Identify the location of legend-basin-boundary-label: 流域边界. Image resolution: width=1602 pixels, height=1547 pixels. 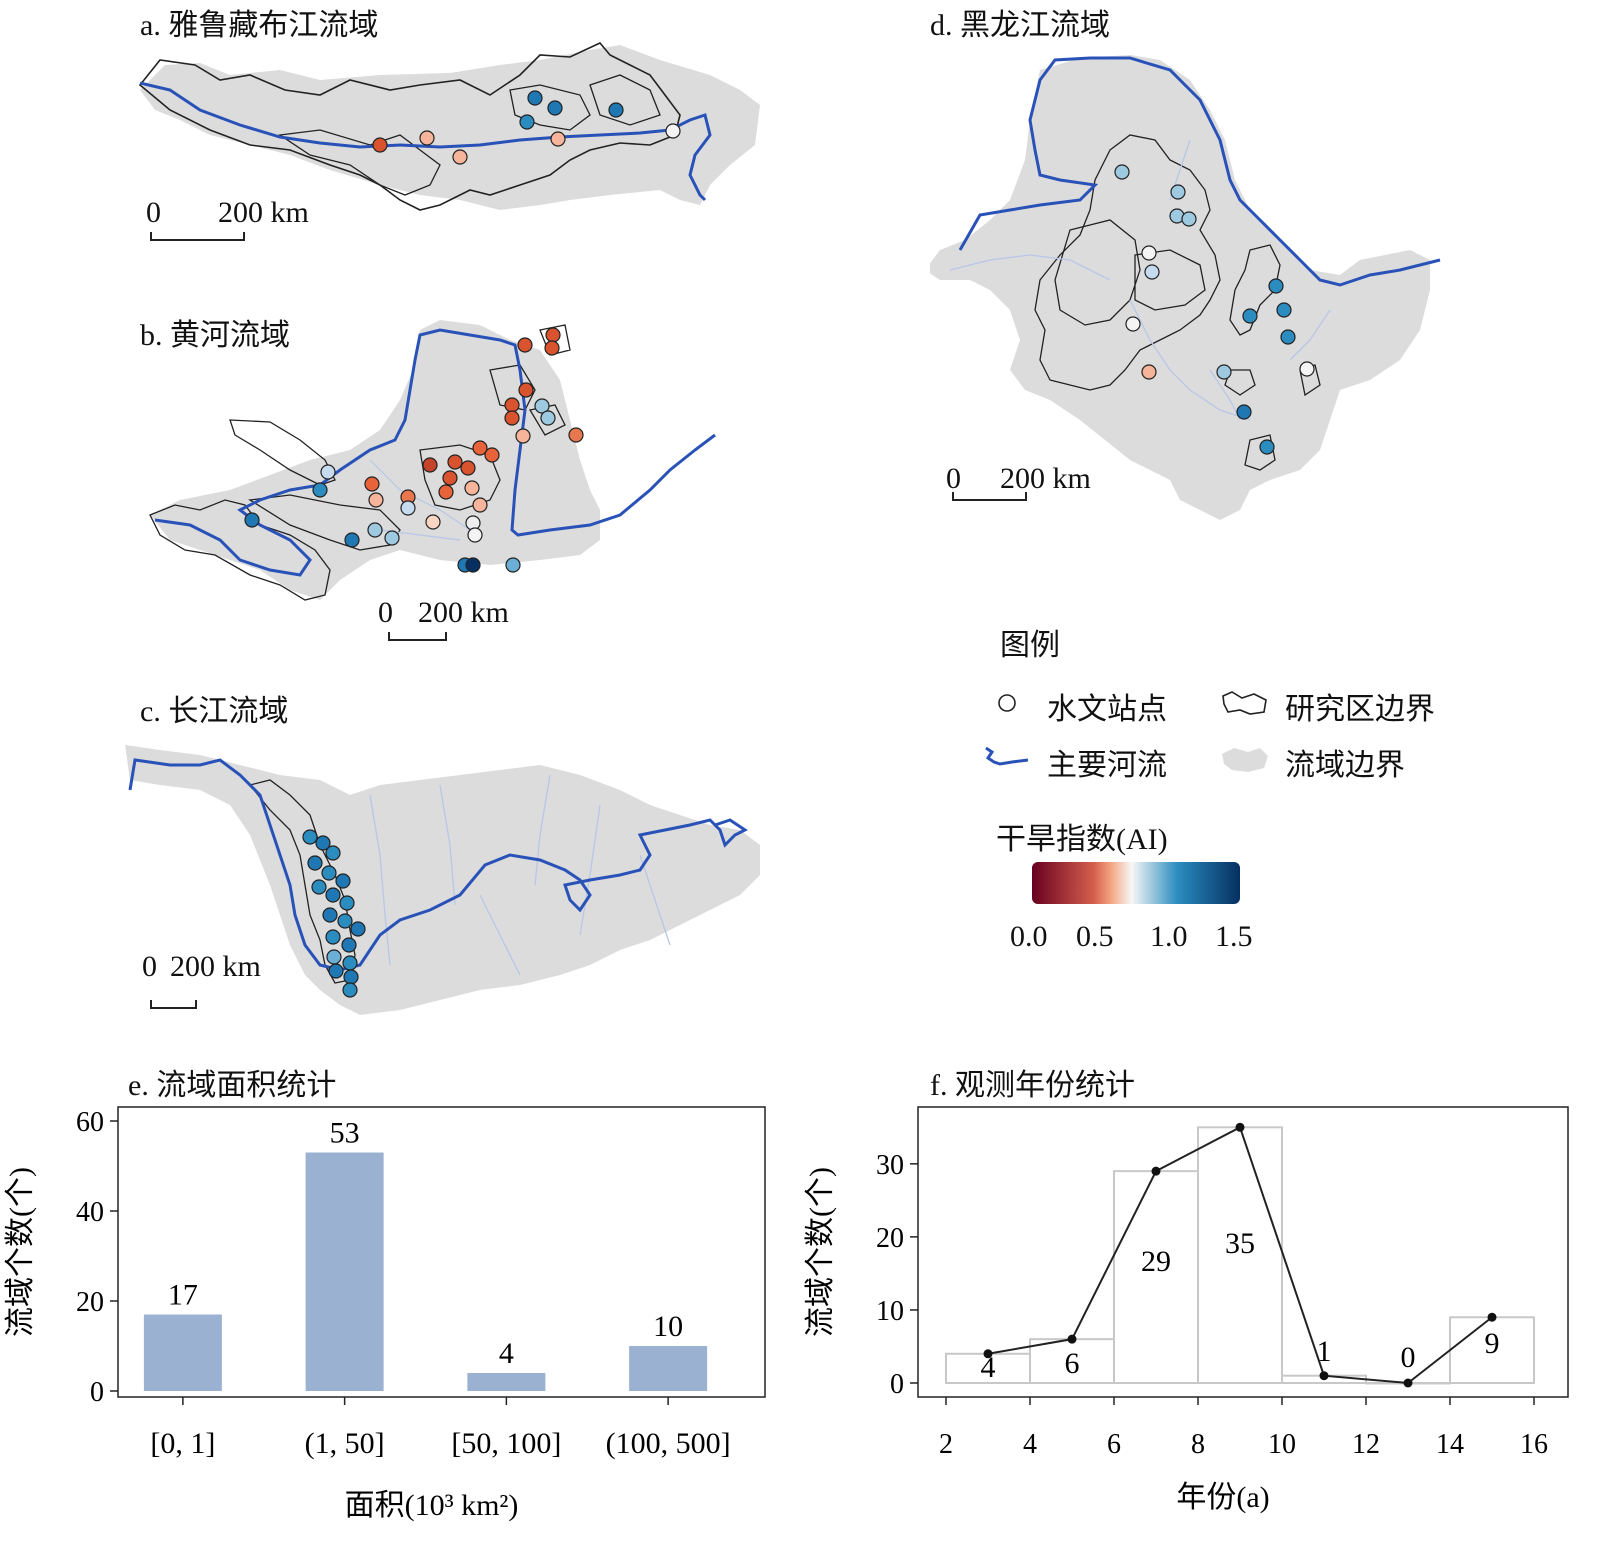
(1345, 765).